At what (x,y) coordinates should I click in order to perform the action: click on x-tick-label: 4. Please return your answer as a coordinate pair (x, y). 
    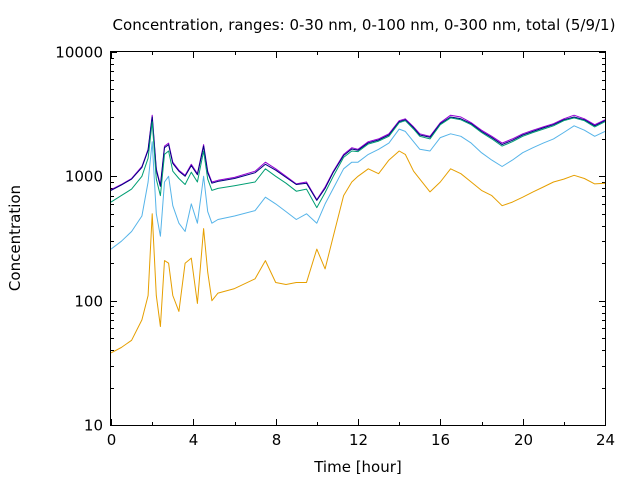
    Looking at the image, I should click on (194, 440).